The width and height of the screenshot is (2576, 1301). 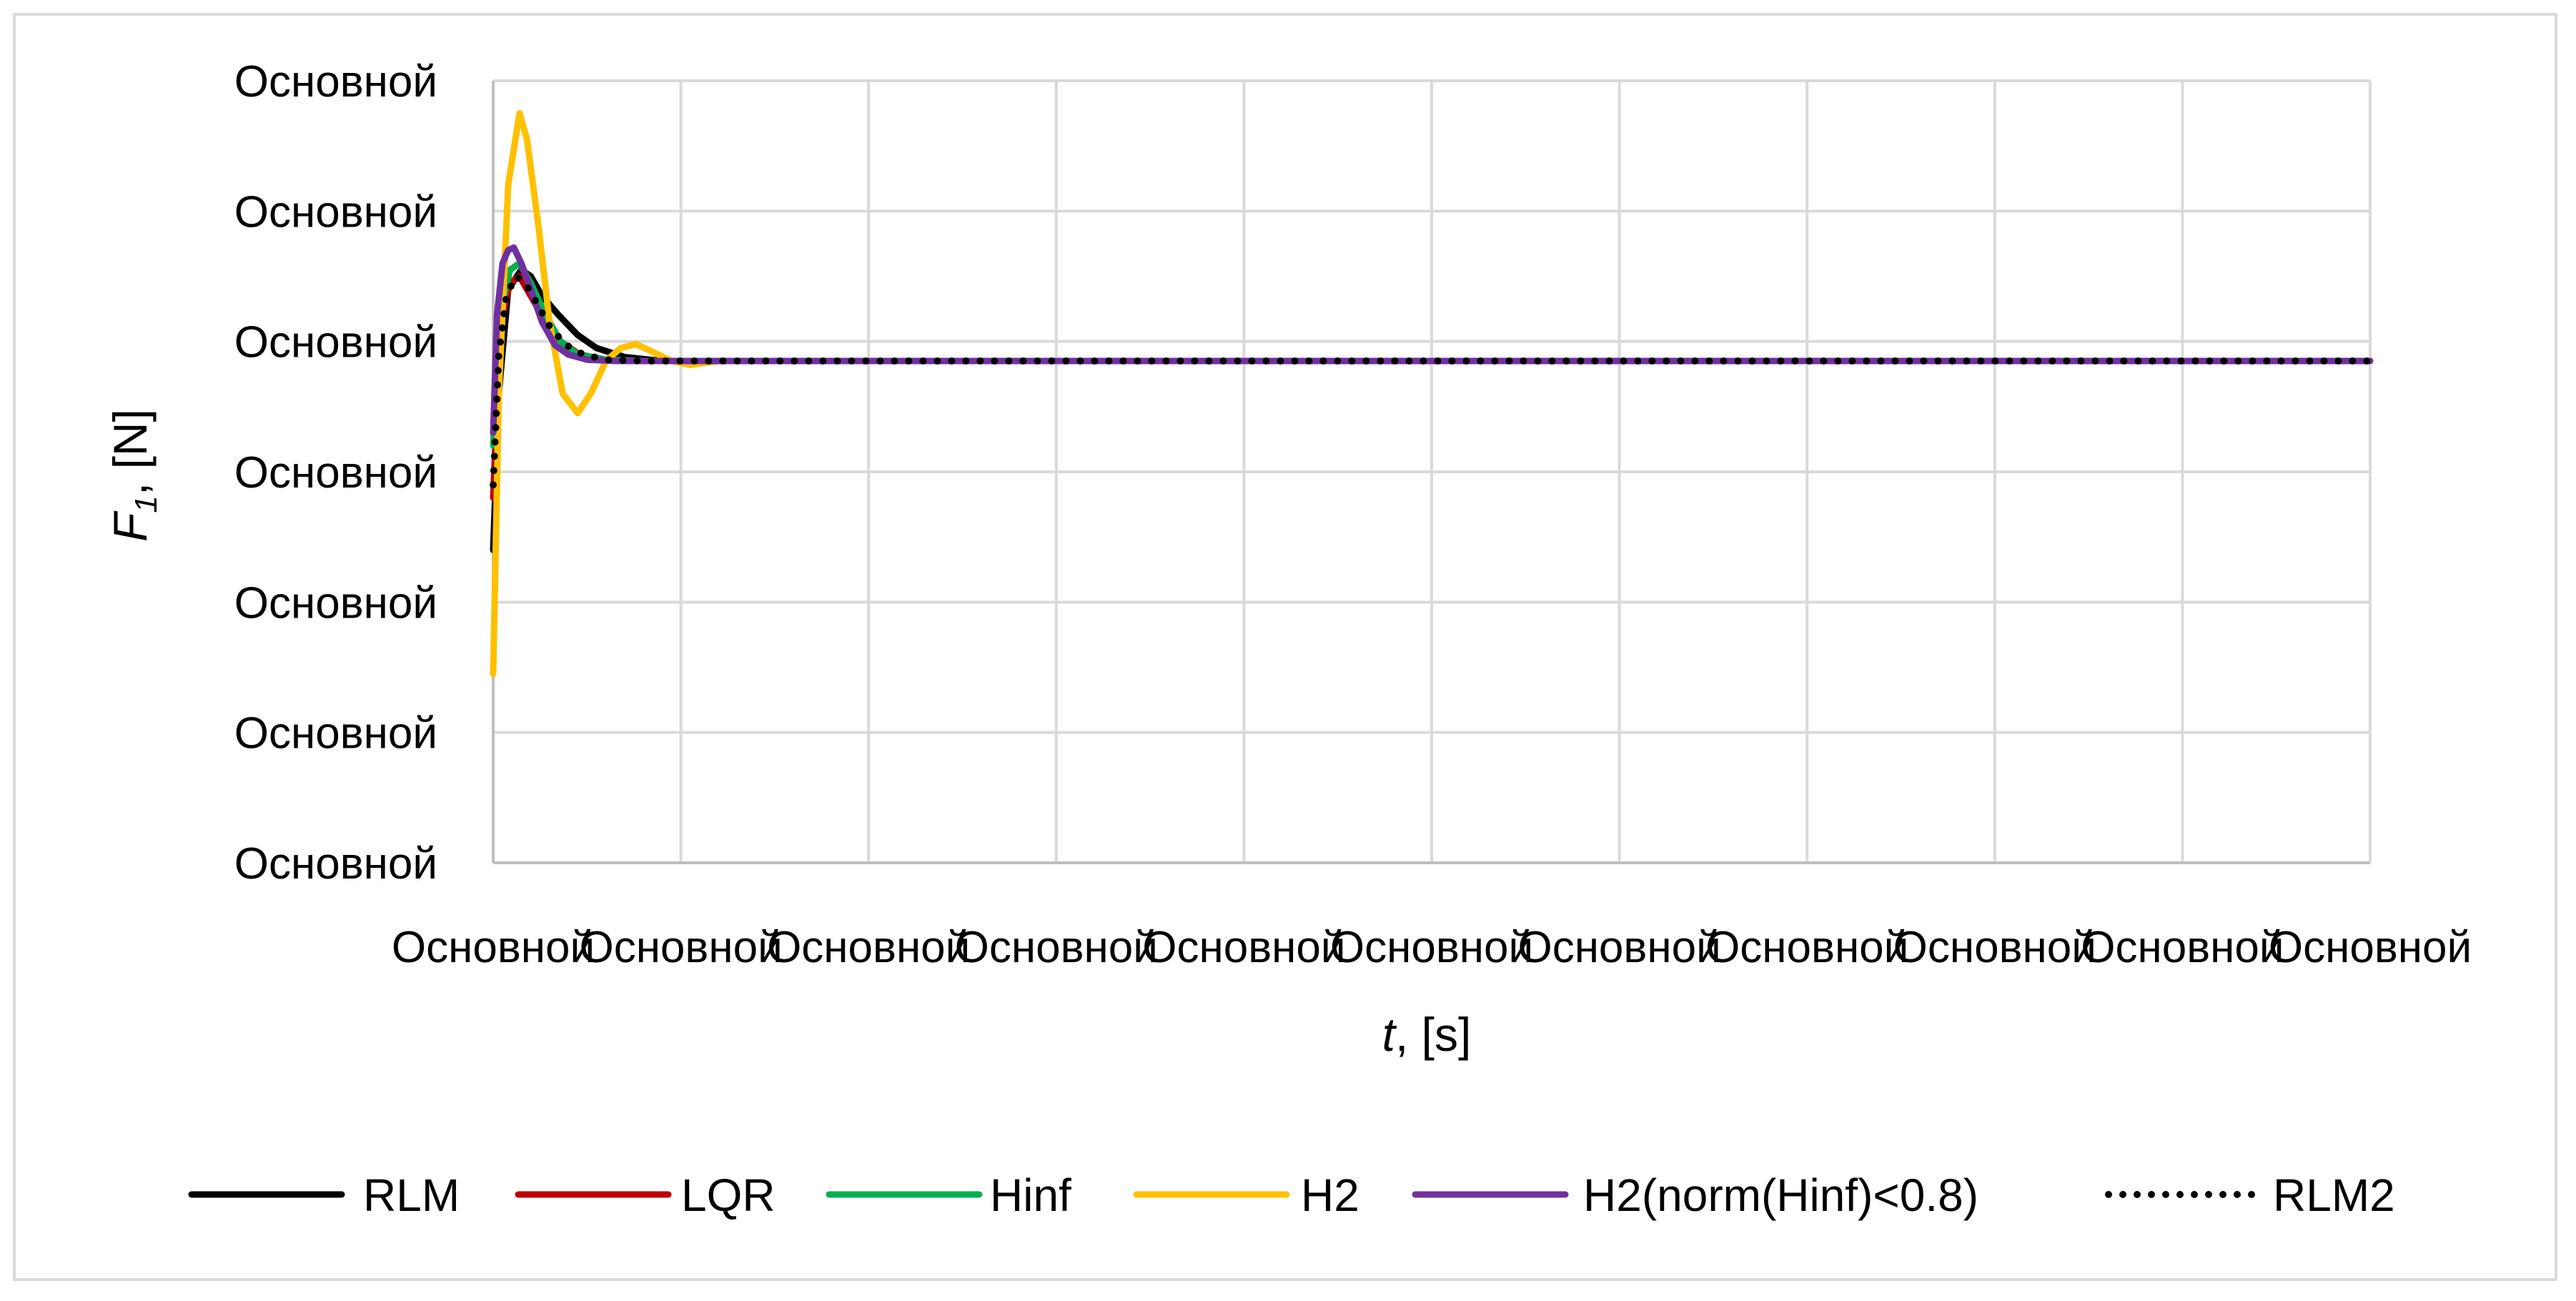 I want to click on y-axis-title-main: F, so click(x=130, y=526).